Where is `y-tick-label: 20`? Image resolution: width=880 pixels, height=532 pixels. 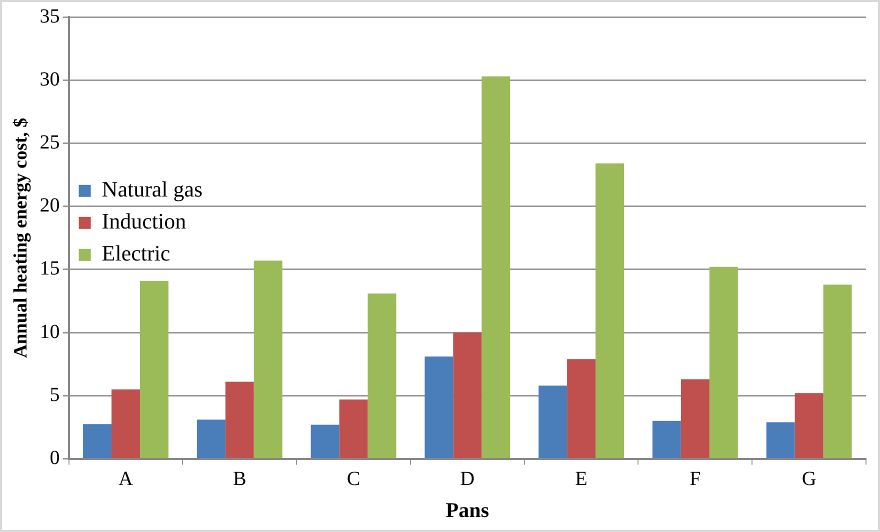 y-tick-label: 20 is located at coordinates (50, 205).